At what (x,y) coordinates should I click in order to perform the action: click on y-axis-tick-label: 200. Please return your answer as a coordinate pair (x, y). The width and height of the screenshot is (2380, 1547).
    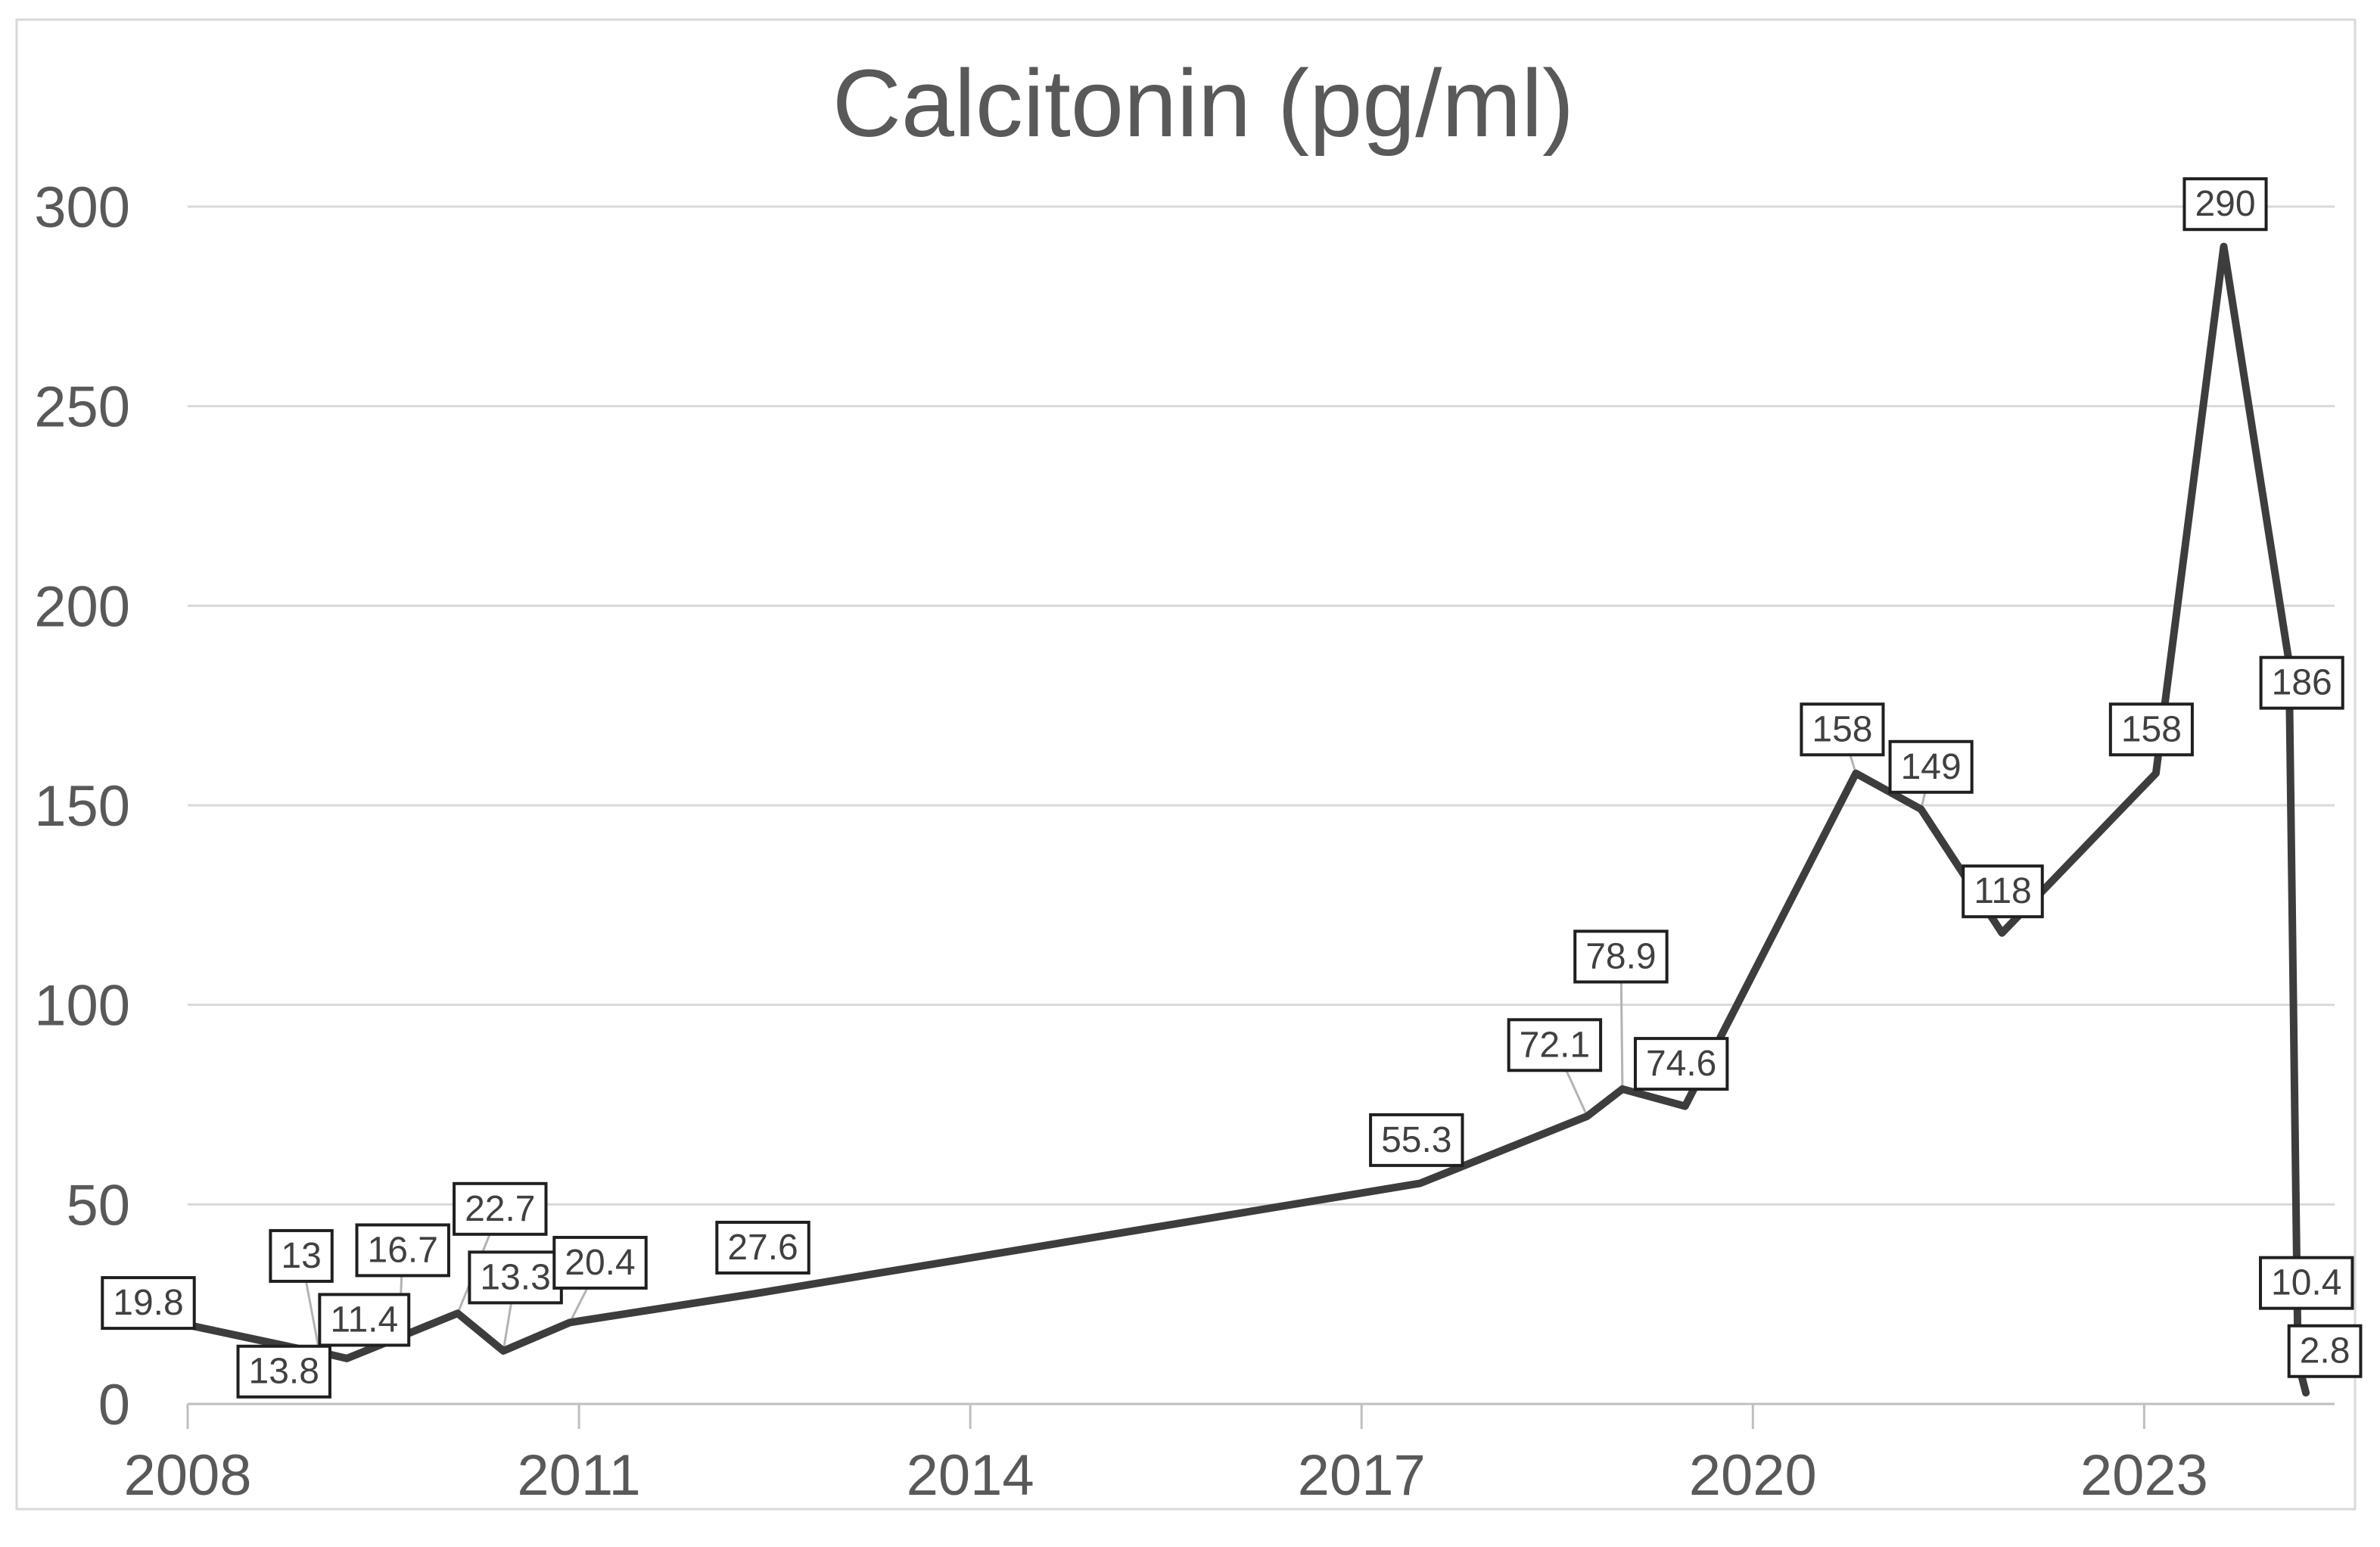
    Looking at the image, I should click on (82, 606).